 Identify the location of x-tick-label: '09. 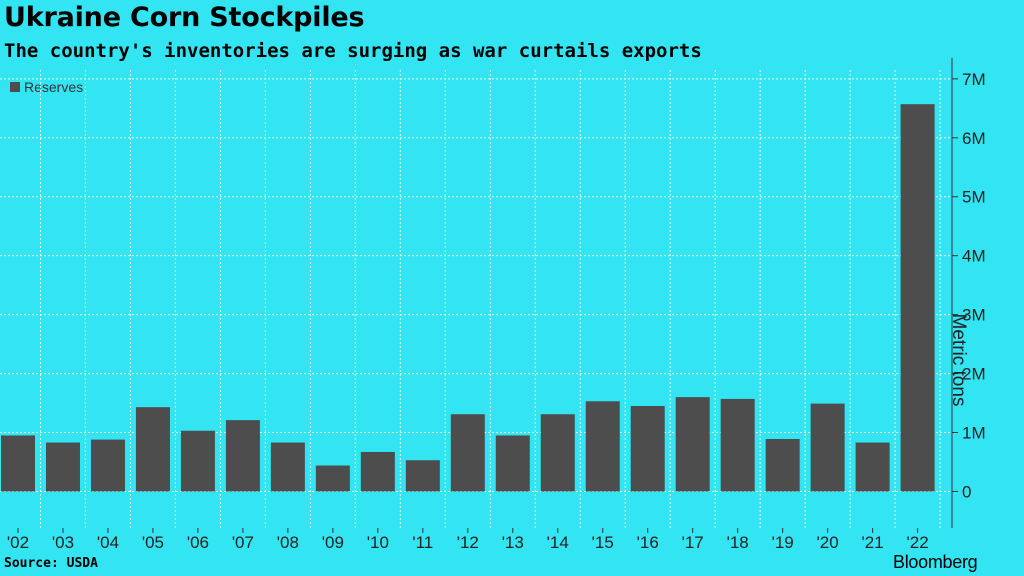
(333, 542).